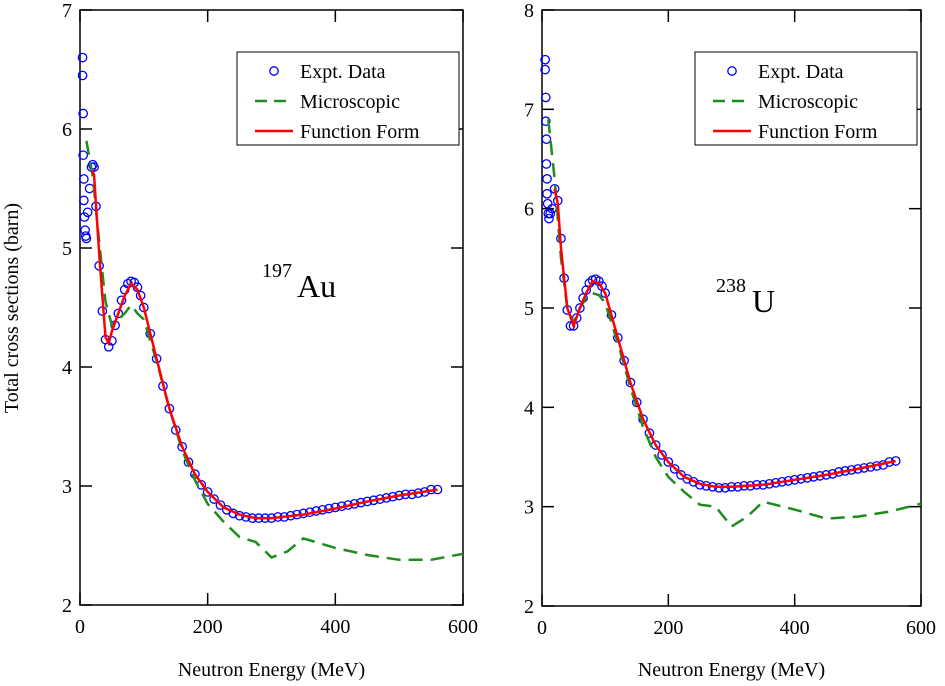 Image resolution: width=945 pixels, height=686 pixels. Describe the element at coordinates (731, 286) in the screenshot. I see `annotation-mass: 238` at that location.